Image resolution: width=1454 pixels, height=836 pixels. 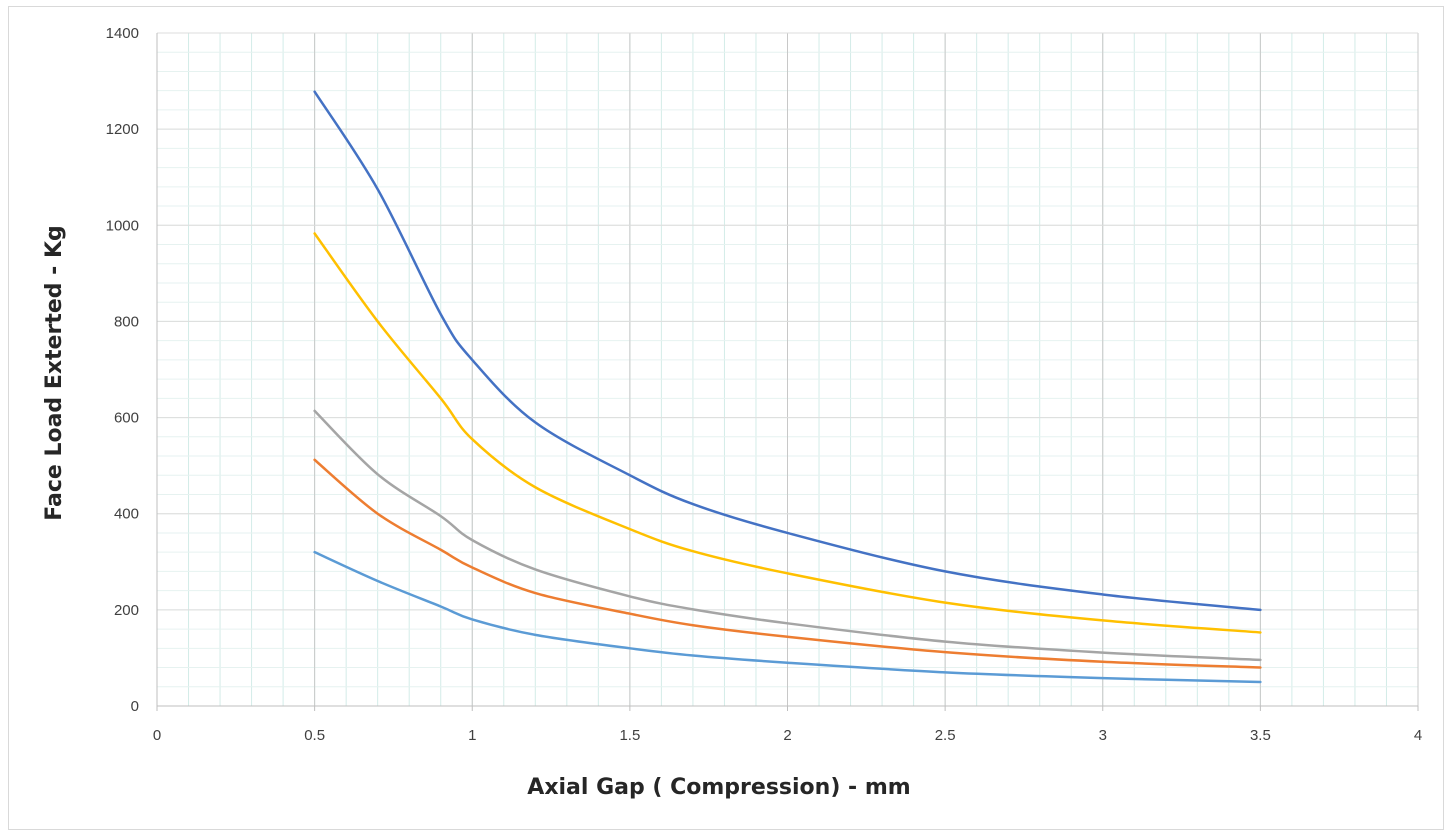 What do you see at coordinates (157, 735) in the screenshot?
I see `x-tick-label: 0` at bounding box center [157, 735].